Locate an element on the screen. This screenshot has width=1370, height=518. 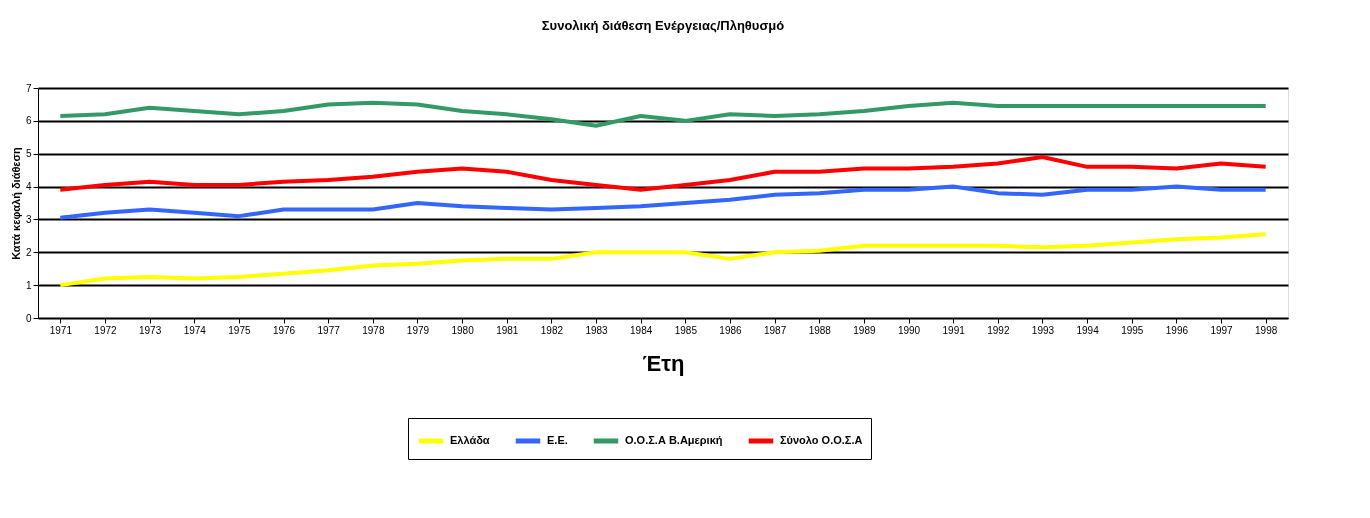
x-tick-label: 1983 is located at coordinates (597, 330).